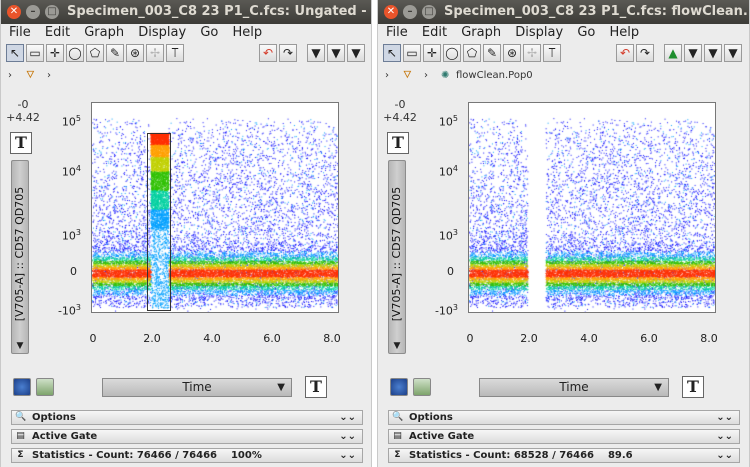 This screenshot has height=467, width=750. I want to click on panel-label: Options, so click(54, 417).